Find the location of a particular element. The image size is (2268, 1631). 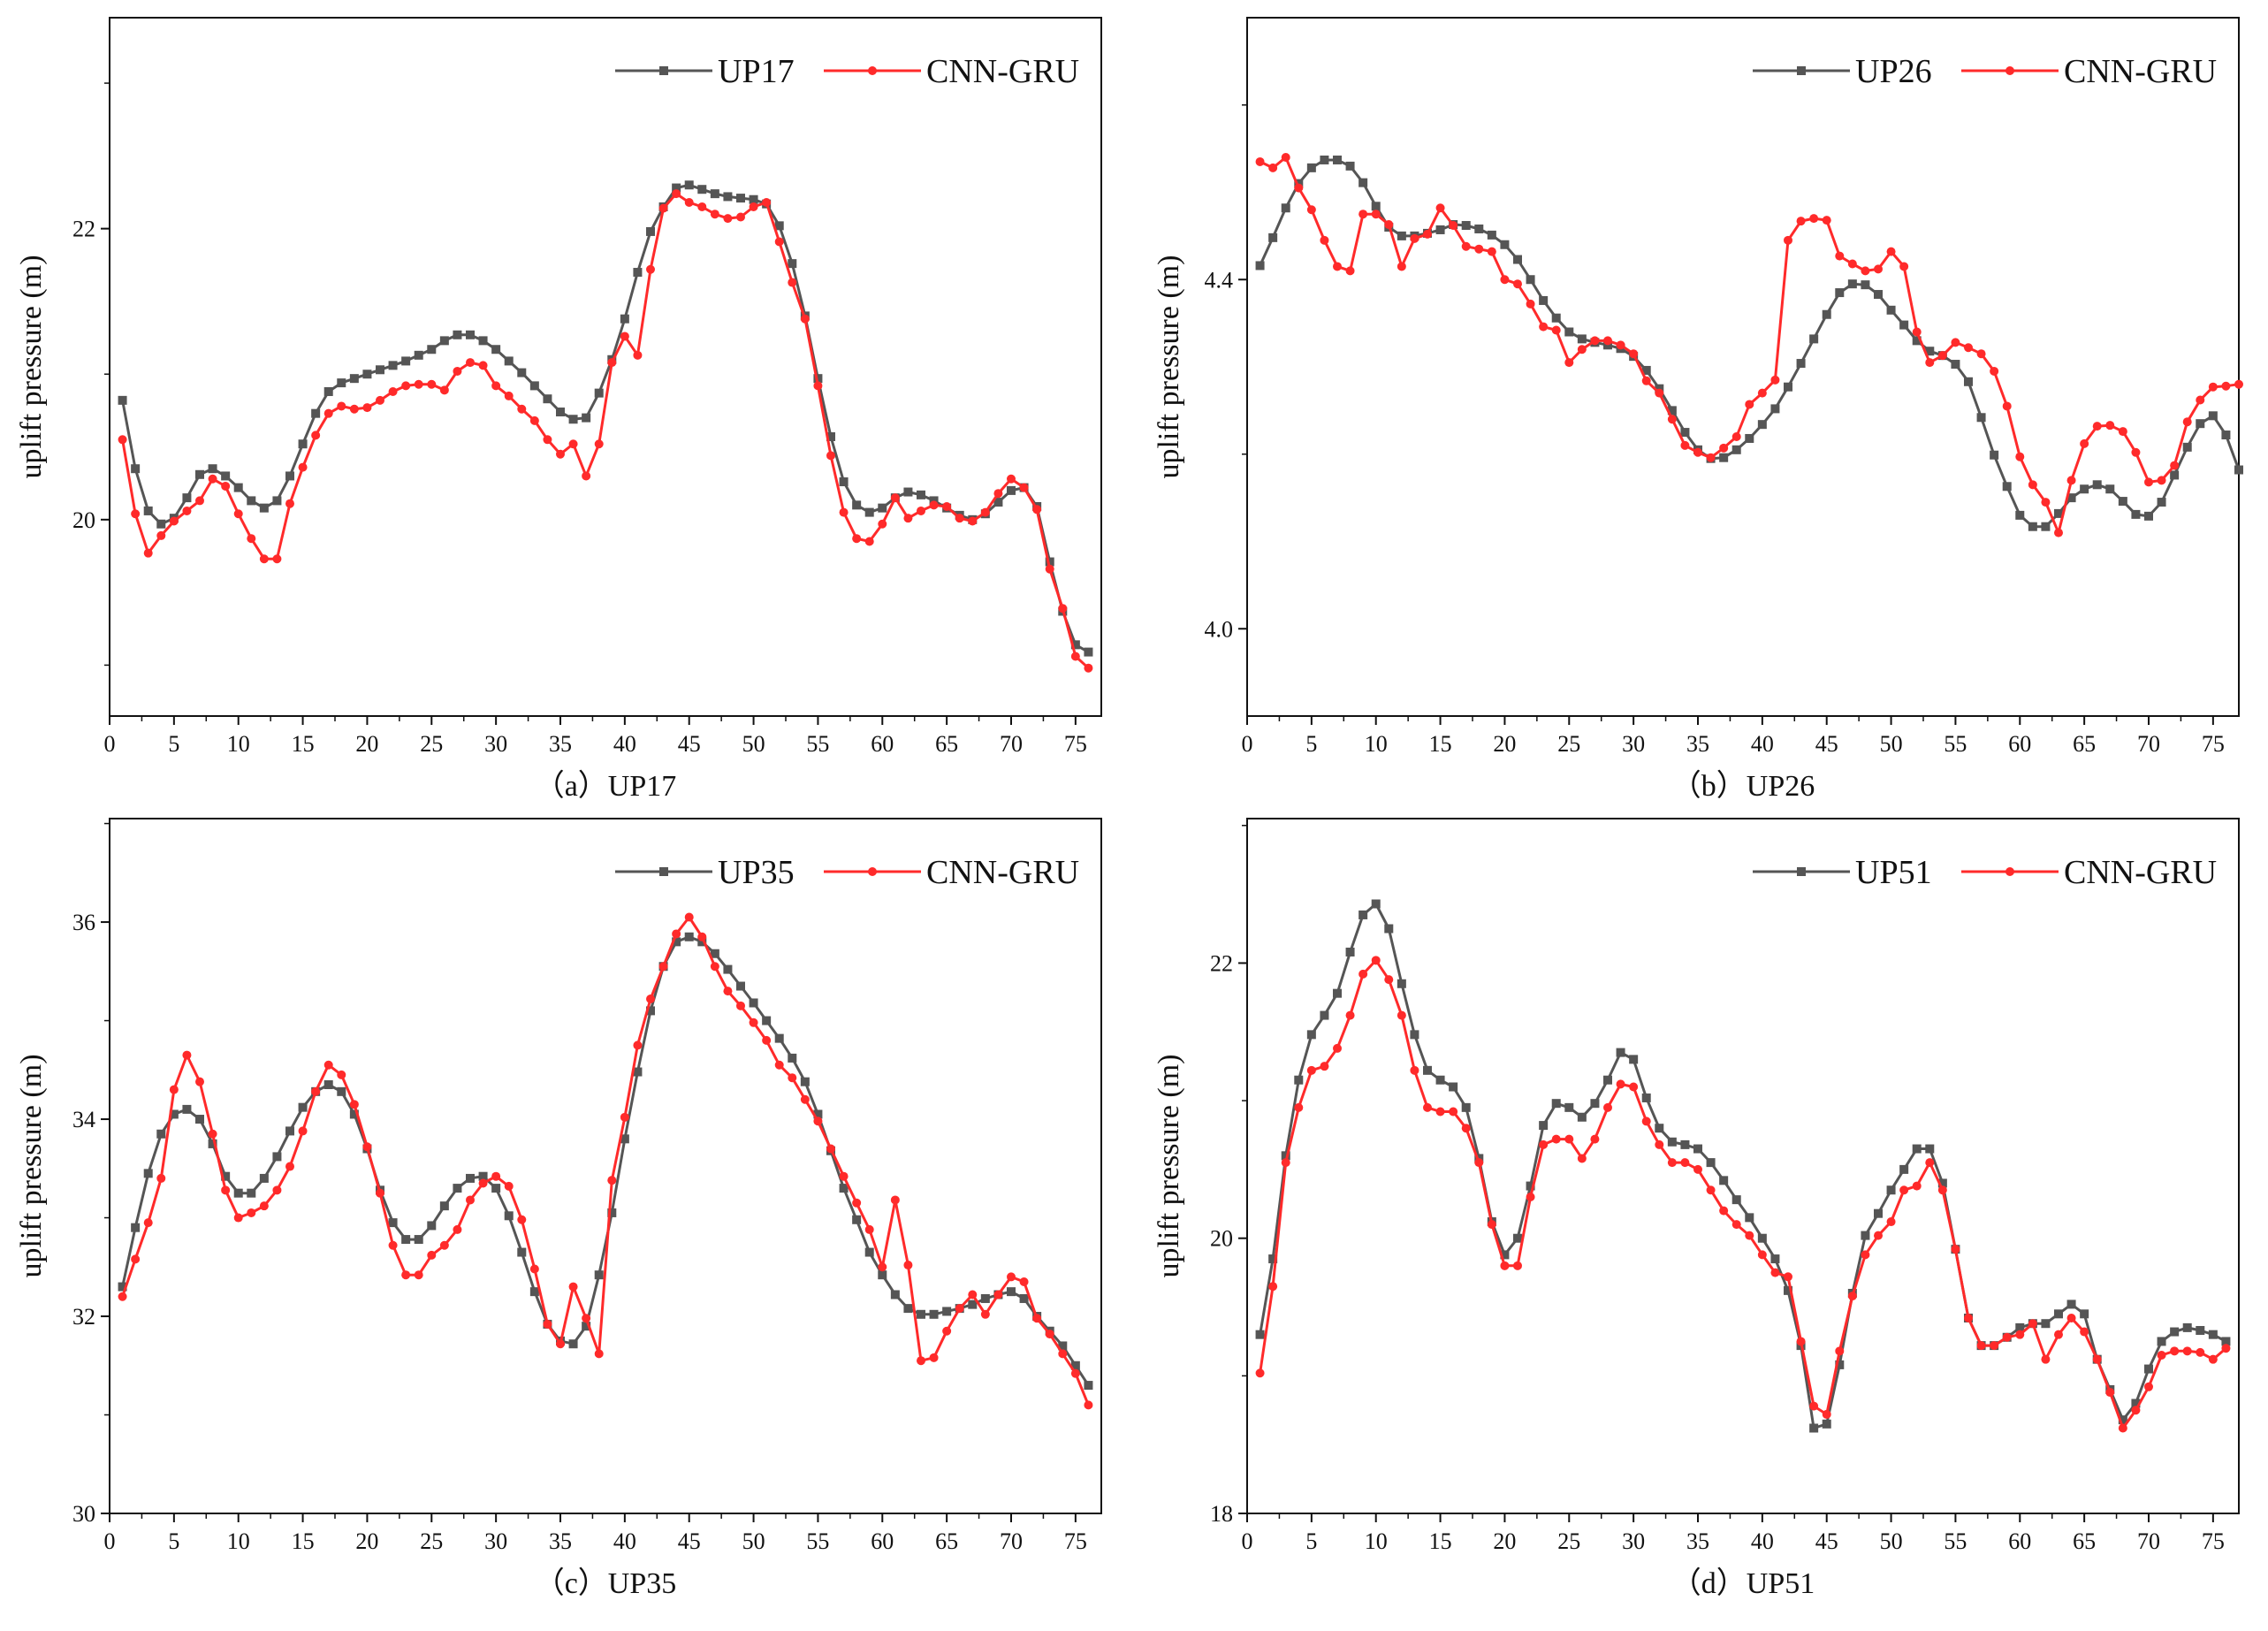

x-tick-label: 5 is located at coordinates (1311, 1541).